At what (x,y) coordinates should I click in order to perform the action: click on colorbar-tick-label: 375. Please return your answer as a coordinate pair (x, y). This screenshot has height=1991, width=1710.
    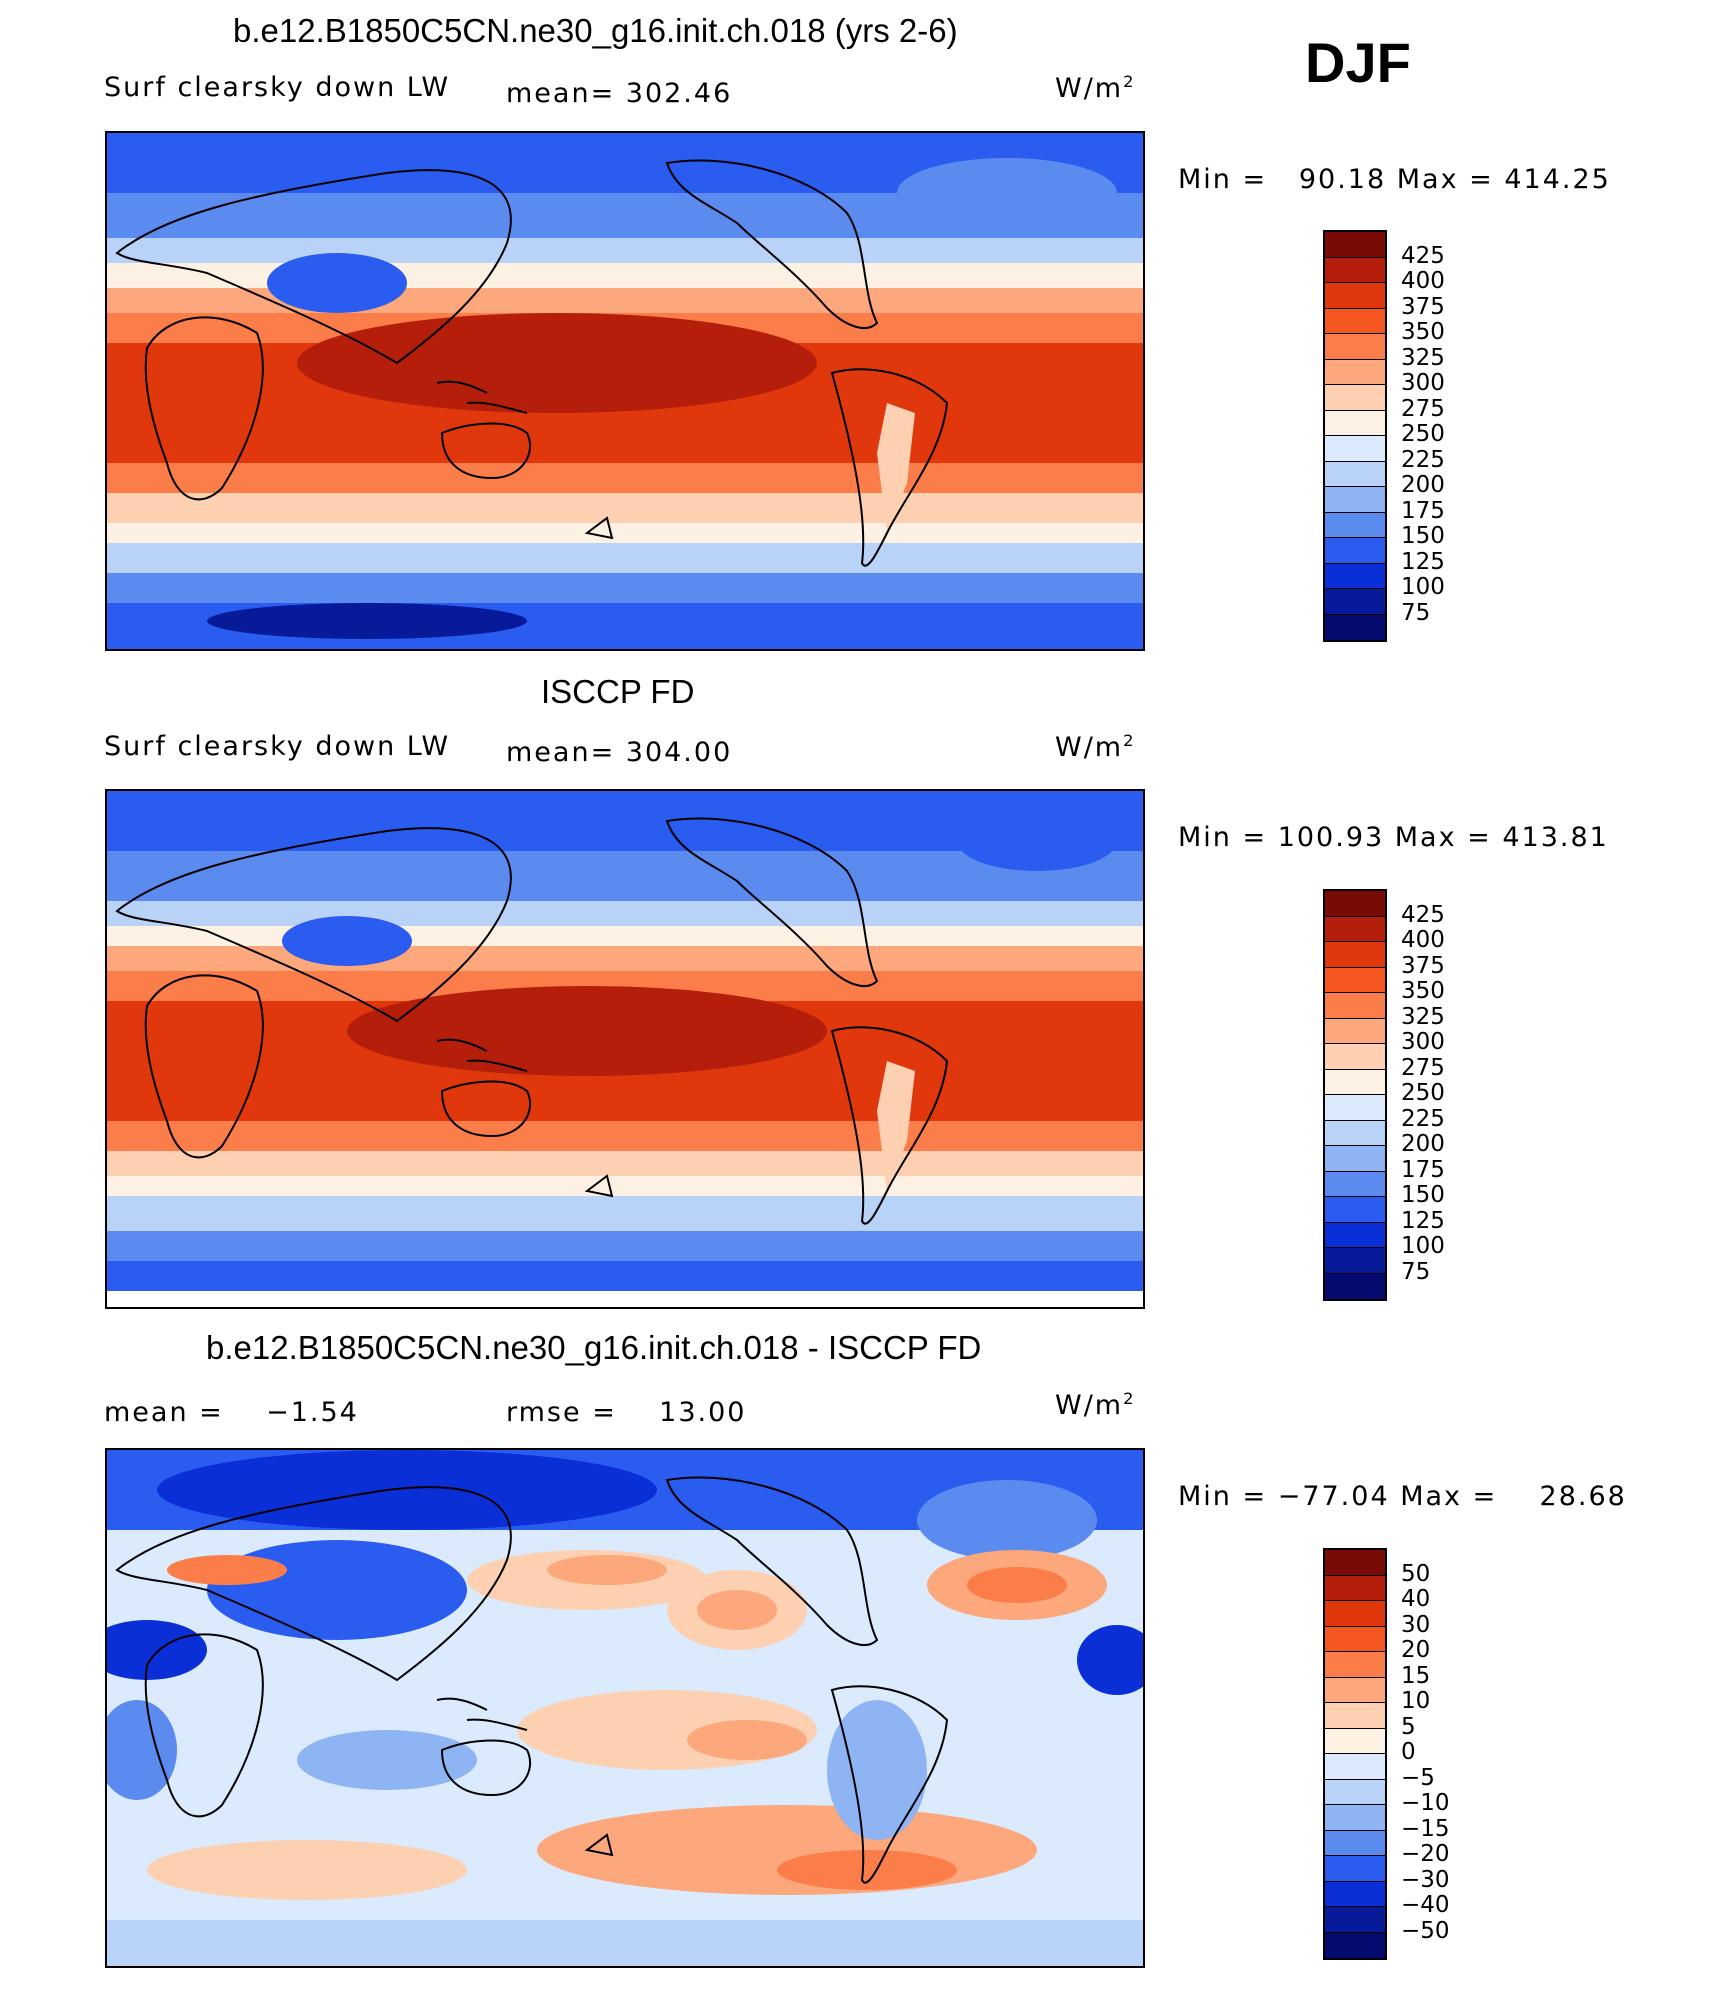
    Looking at the image, I should click on (1423, 306).